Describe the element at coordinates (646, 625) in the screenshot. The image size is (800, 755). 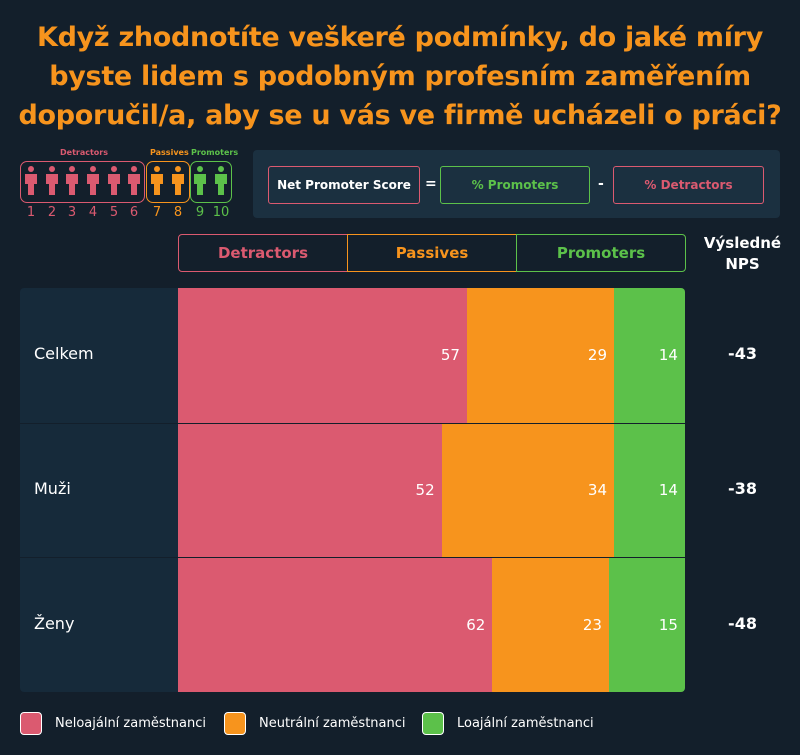
I see `bar-promoters: 15` at that location.